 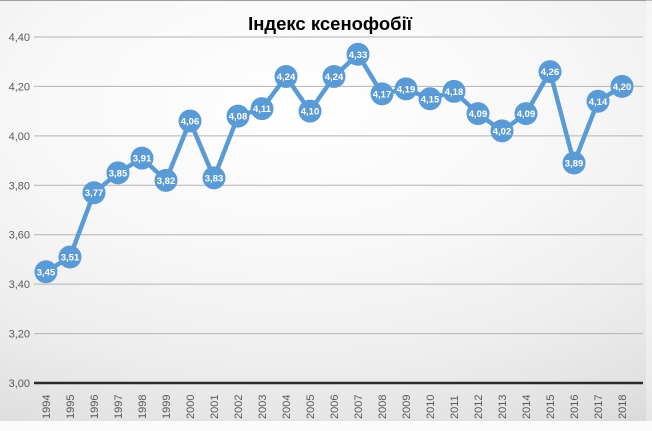 I want to click on data-point-label: 3,85, so click(x=118, y=173).